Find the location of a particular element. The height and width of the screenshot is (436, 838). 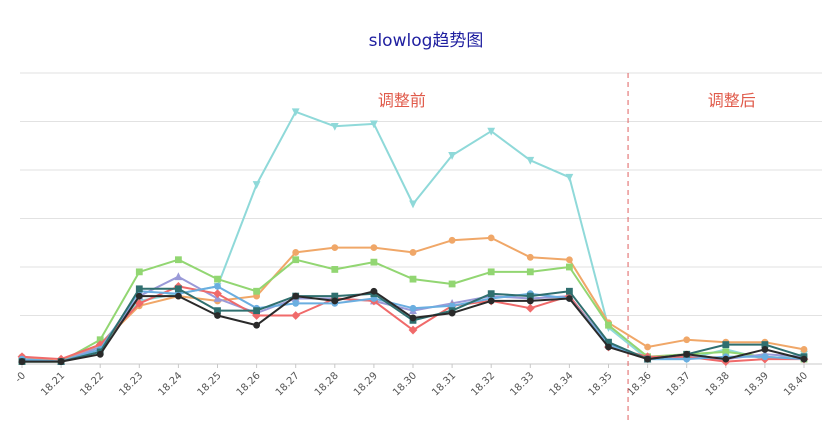

annotations: 调整前 调整后 is located at coordinates (567, 100).